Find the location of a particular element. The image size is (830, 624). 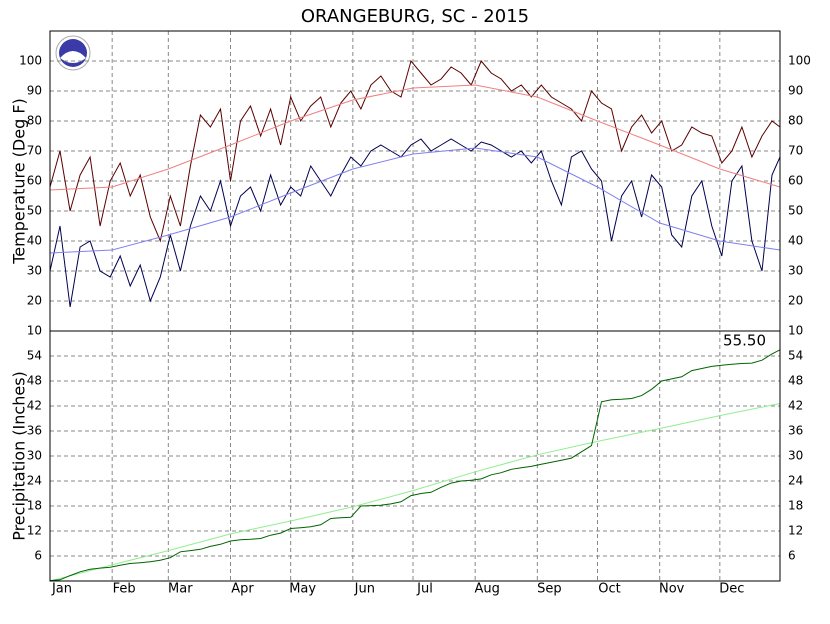

x-tick-label: Jun is located at coordinates (364, 589).